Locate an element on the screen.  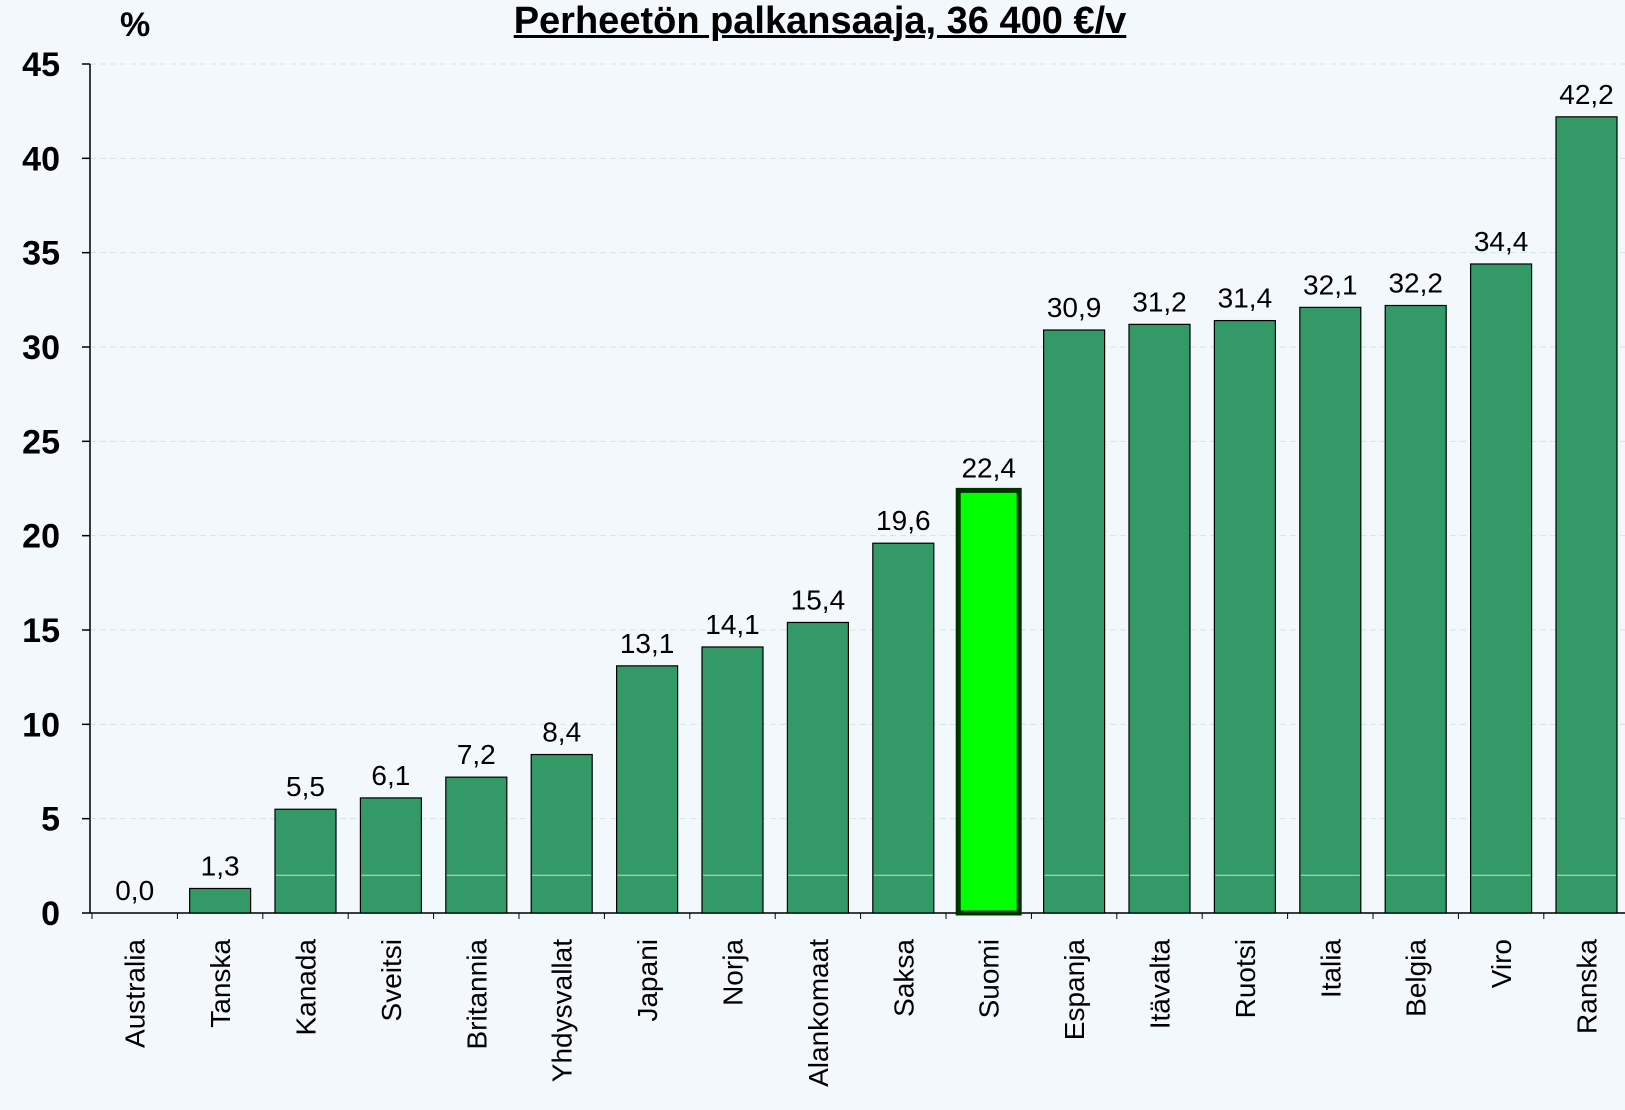
y-tick-label: 10 is located at coordinates (41, 725).